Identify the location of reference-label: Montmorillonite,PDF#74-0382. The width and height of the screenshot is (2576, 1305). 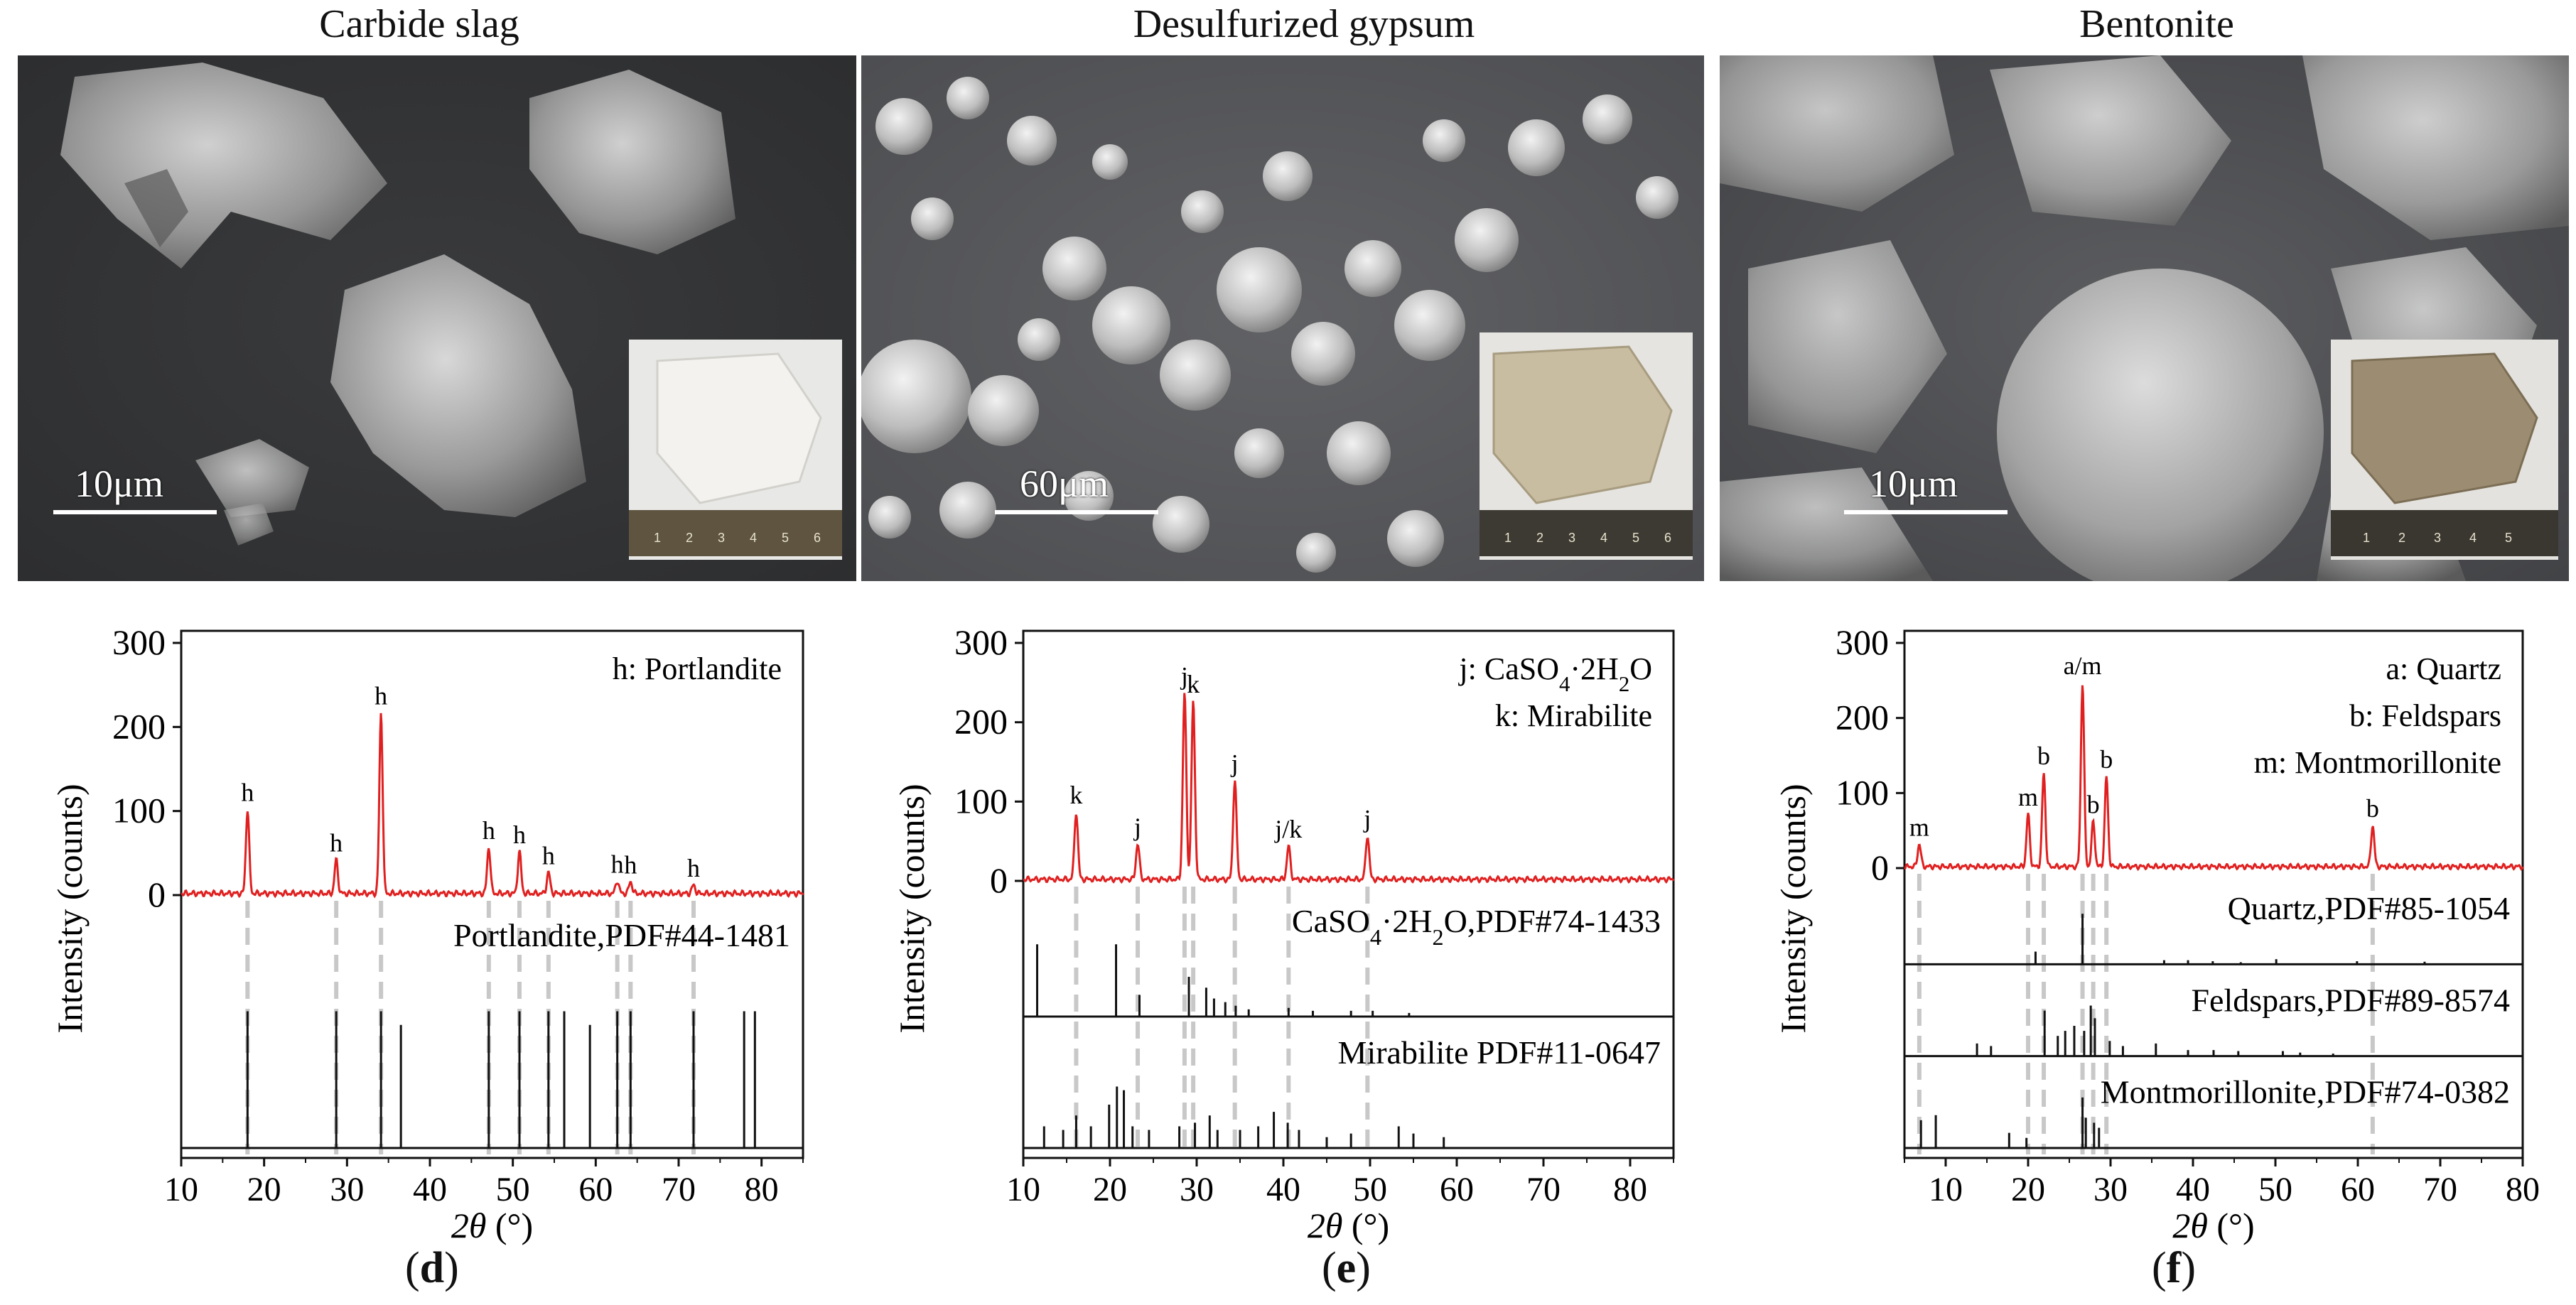
(2305, 1092).